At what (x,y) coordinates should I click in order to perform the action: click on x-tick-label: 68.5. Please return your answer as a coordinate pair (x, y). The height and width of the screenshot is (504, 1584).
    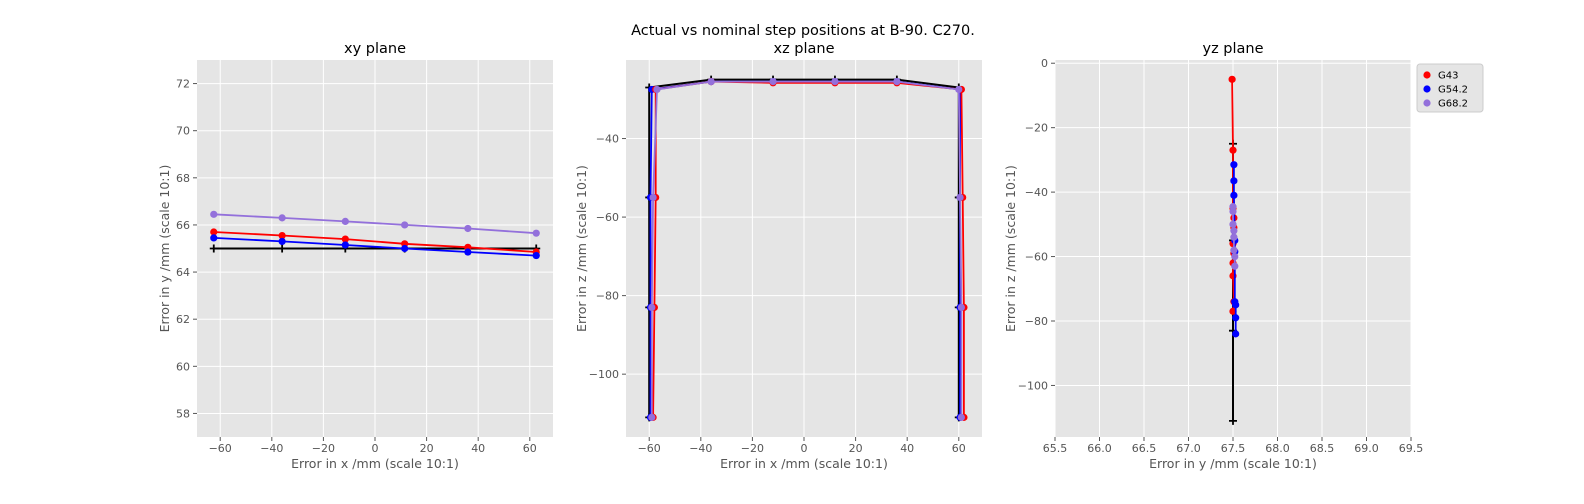
    Looking at the image, I should click on (1322, 448).